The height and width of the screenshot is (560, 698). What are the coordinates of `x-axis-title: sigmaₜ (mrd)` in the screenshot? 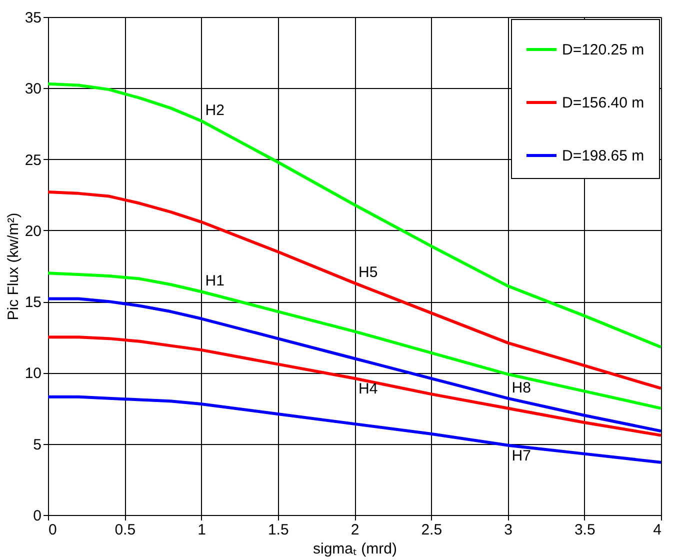 It's located at (355, 549).